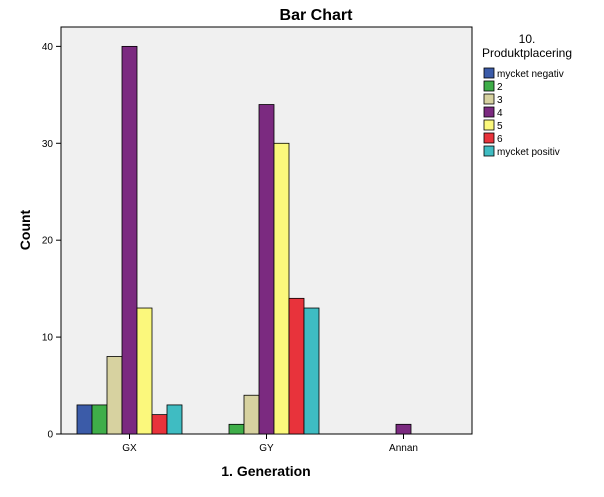 The width and height of the screenshot is (604, 497). What do you see at coordinates (50, 435) in the screenshot?
I see `y-tick-label: 0` at bounding box center [50, 435].